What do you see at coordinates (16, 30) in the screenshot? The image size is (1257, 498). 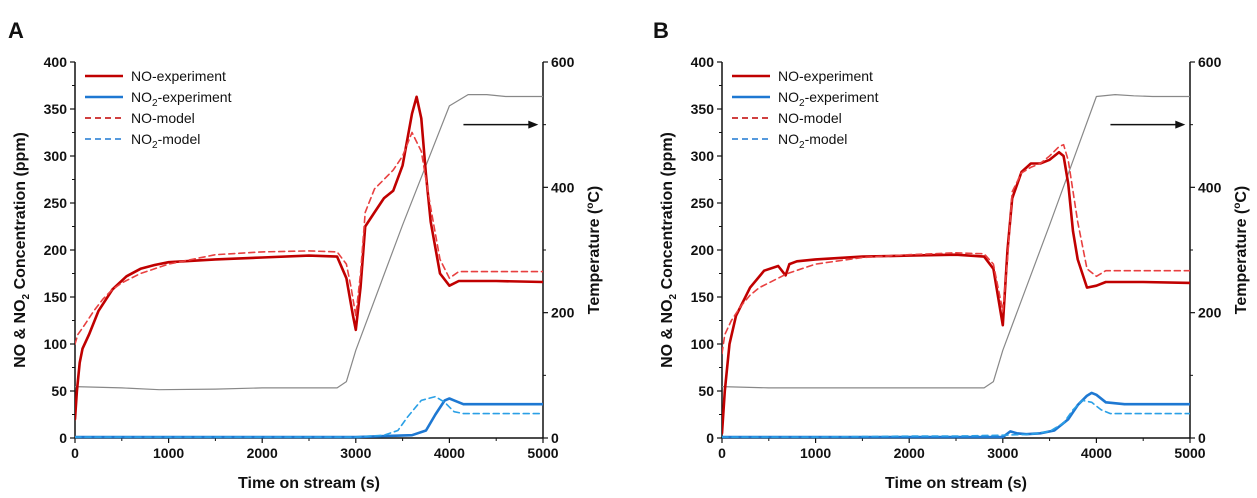 I see `panel-letter: A` at bounding box center [16, 30].